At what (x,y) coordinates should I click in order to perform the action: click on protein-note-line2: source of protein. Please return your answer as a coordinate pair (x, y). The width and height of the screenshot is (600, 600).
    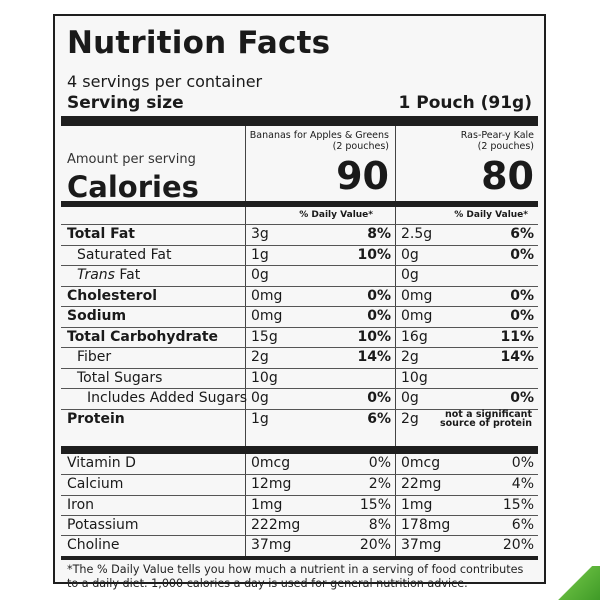
    Looking at the image, I should click on (486, 423).